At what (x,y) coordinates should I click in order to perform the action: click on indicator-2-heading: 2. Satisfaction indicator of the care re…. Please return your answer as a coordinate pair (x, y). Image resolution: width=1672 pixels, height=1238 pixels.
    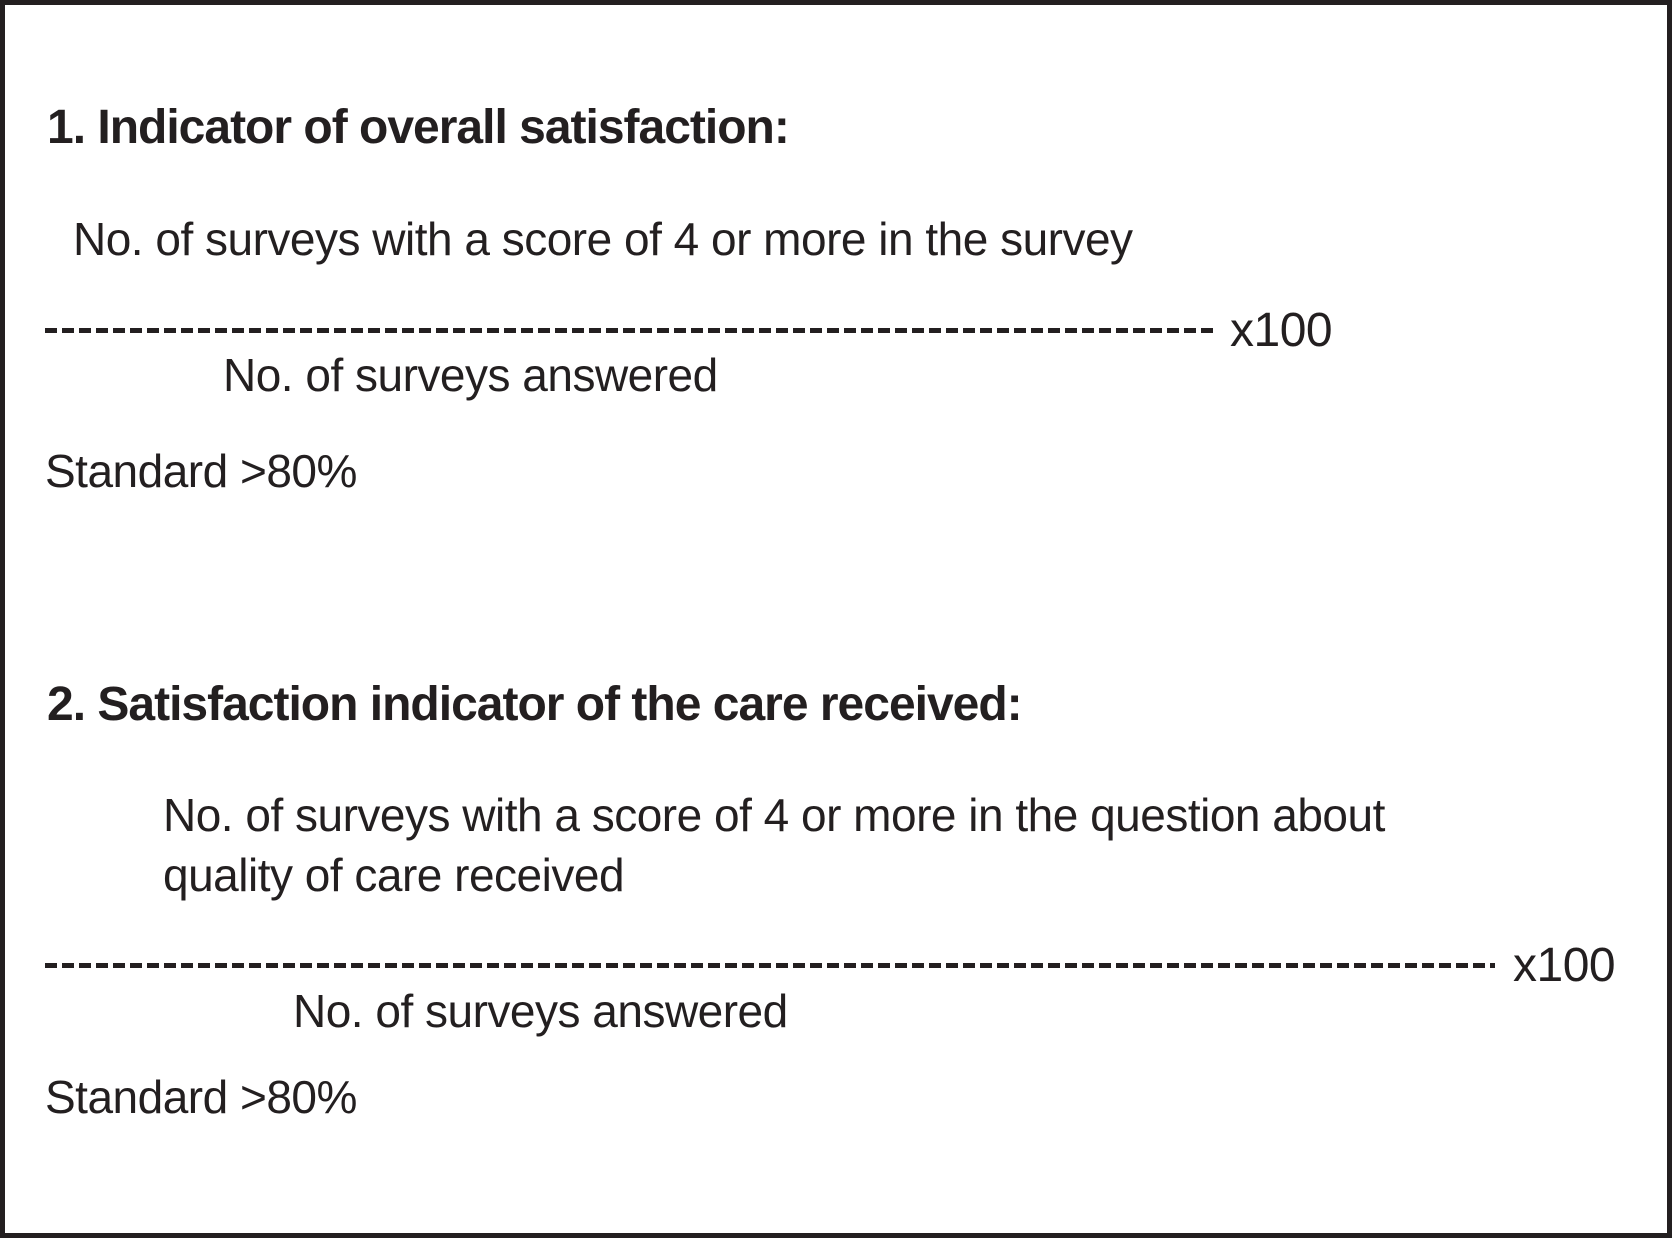
    Looking at the image, I should click on (535, 704).